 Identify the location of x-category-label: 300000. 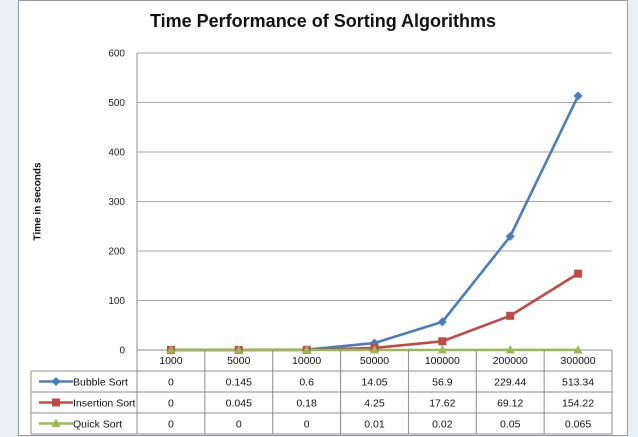
(578, 361).